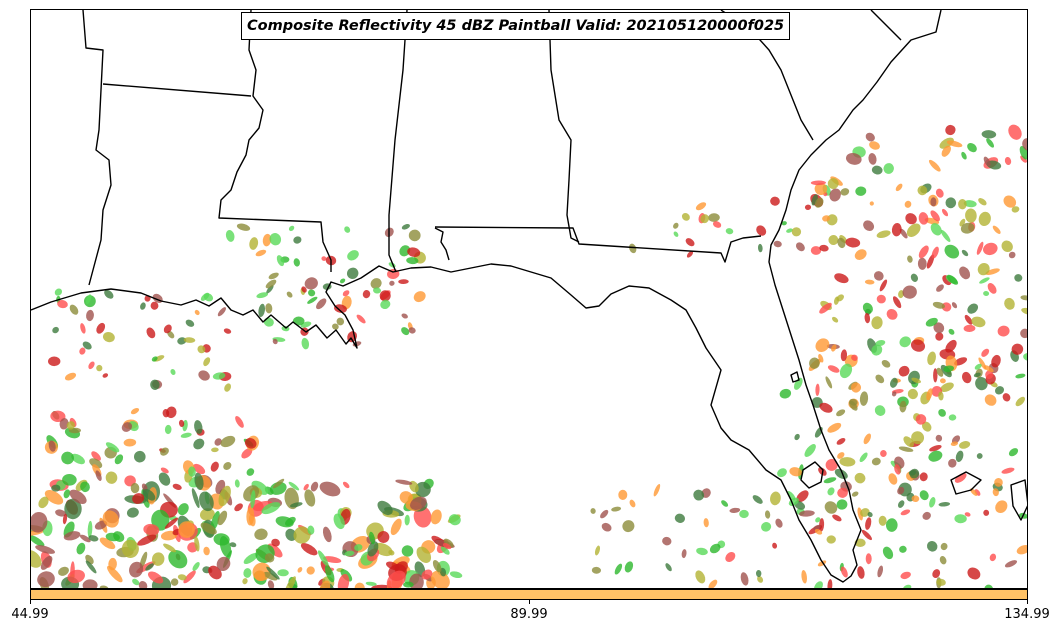 The height and width of the screenshot is (633, 1062). What do you see at coordinates (275, 141) in the screenshot?
I see `border-la-ms-river` at bounding box center [275, 141].